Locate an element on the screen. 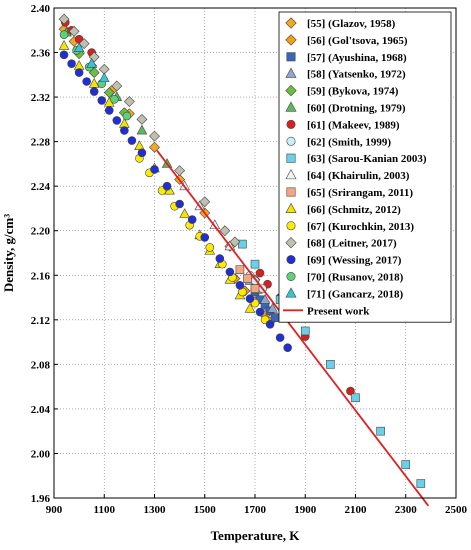 The height and width of the screenshot is (550, 471). legend-label: [62] (Smith, 1999) is located at coordinates (349, 142).